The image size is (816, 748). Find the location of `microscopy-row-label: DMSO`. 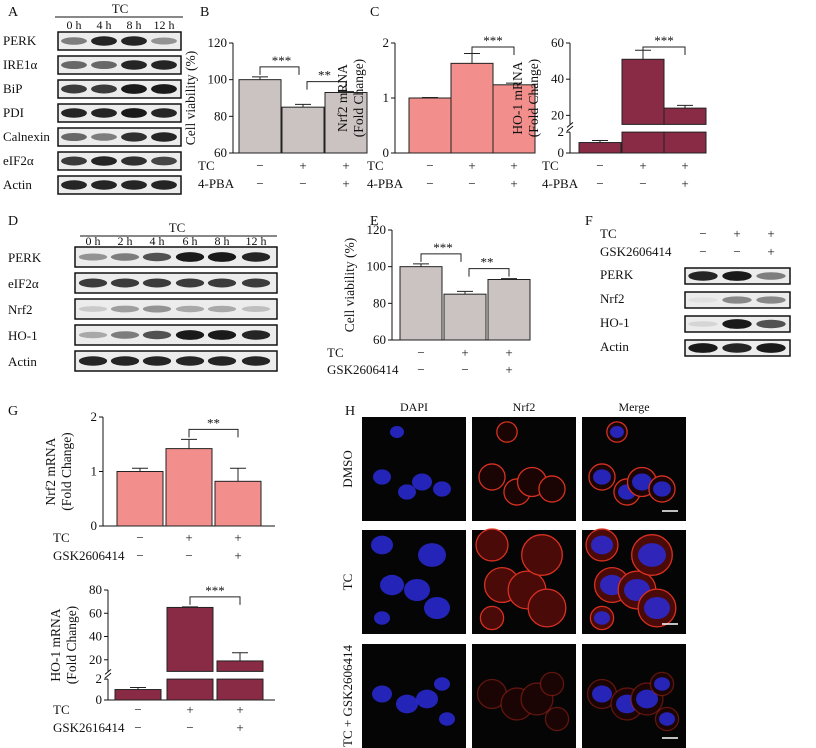

microscopy-row-label: DMSO is located at coordinates (347, 469).